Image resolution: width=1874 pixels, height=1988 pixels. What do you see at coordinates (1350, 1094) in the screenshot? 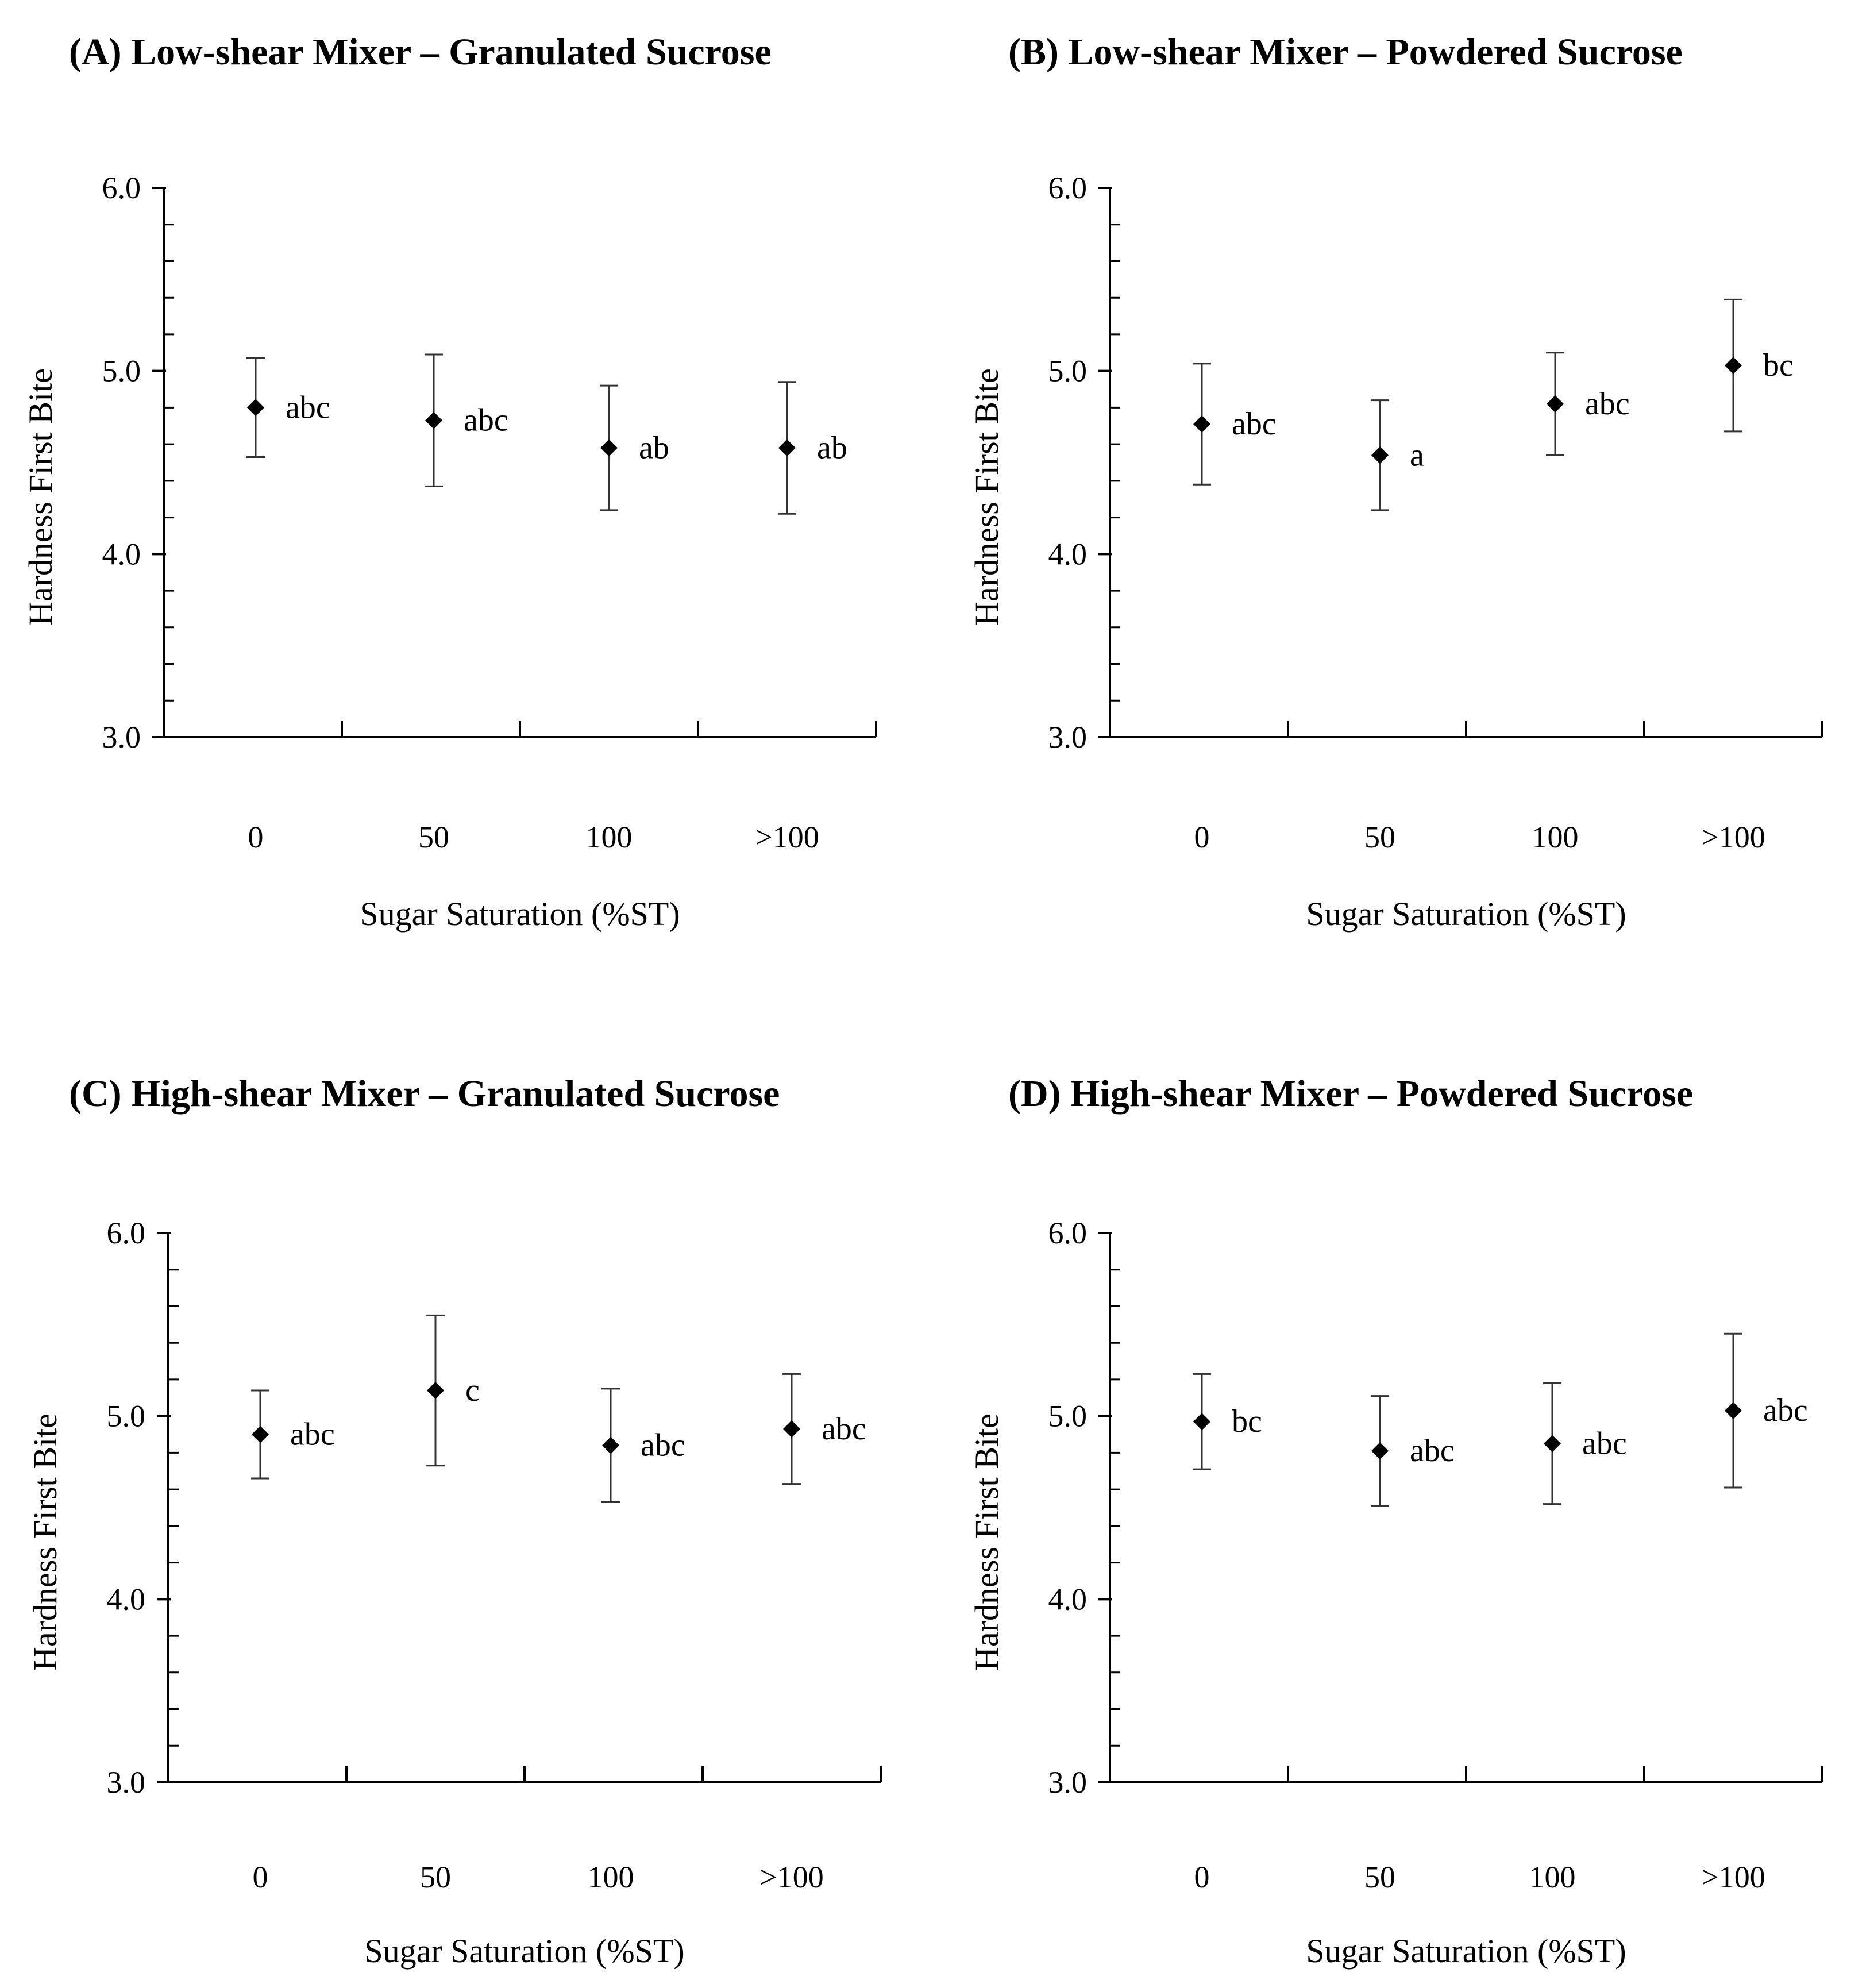
I see `chart-title: (D) High-shear Mixer – Powdered Sucrose` at bounding box center [1350, 1094].